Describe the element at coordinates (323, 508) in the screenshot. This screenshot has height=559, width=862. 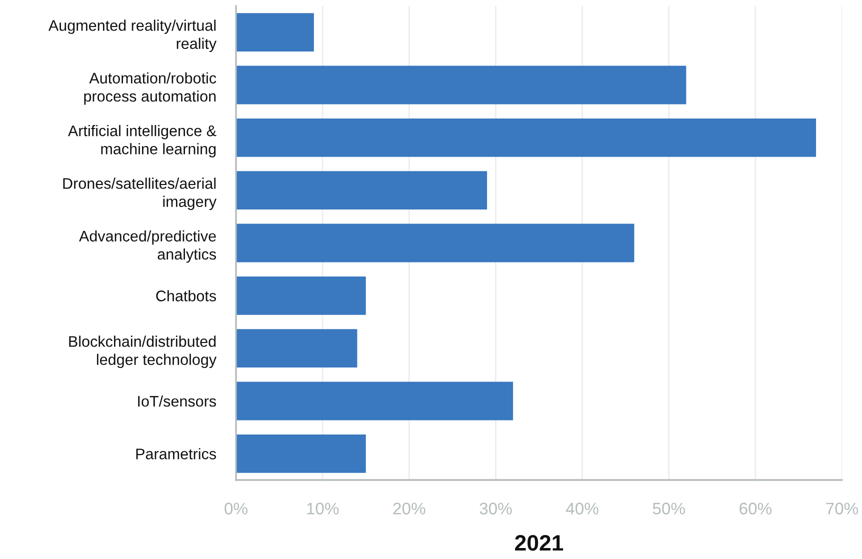
I see `x-tick-label: 10%` at that location.